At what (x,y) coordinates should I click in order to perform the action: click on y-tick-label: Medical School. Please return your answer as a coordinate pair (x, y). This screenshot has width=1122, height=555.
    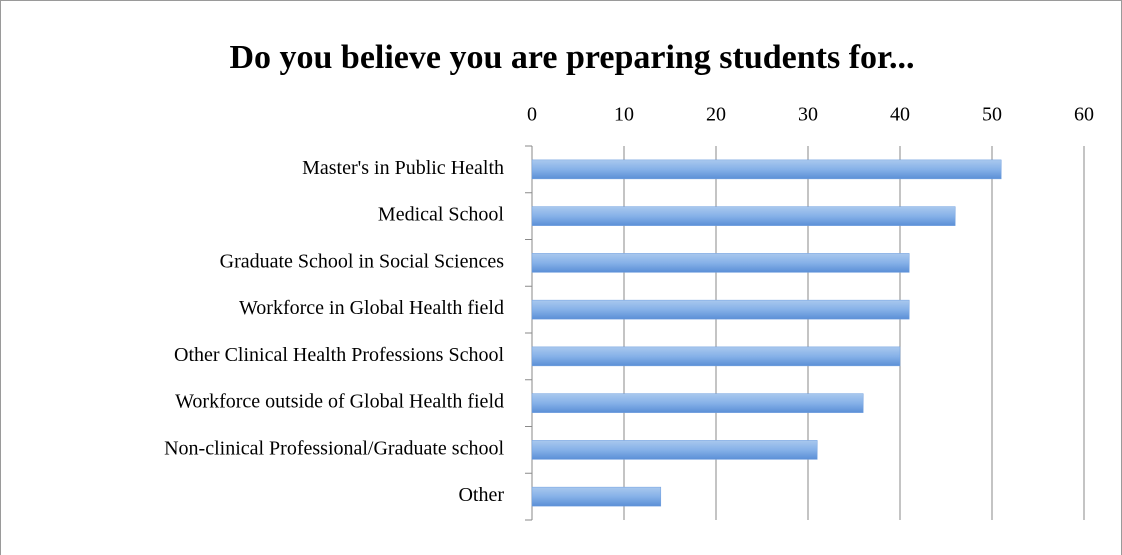
    Looking at the image, I should click on (441, 215).